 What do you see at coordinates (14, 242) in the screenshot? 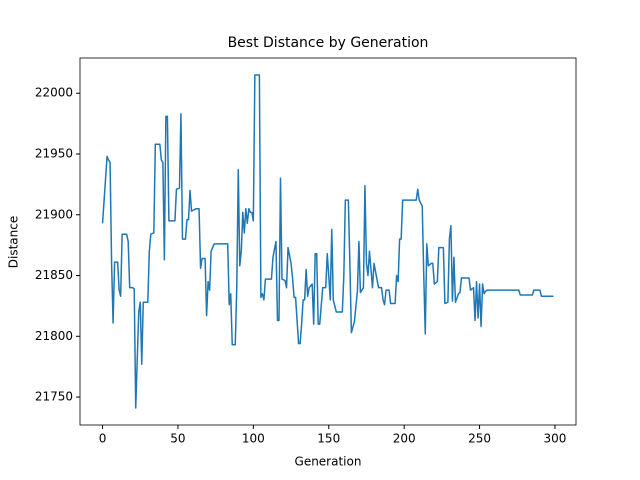
I see `y-axis-label: Distance` at bounding box center [14, 242].